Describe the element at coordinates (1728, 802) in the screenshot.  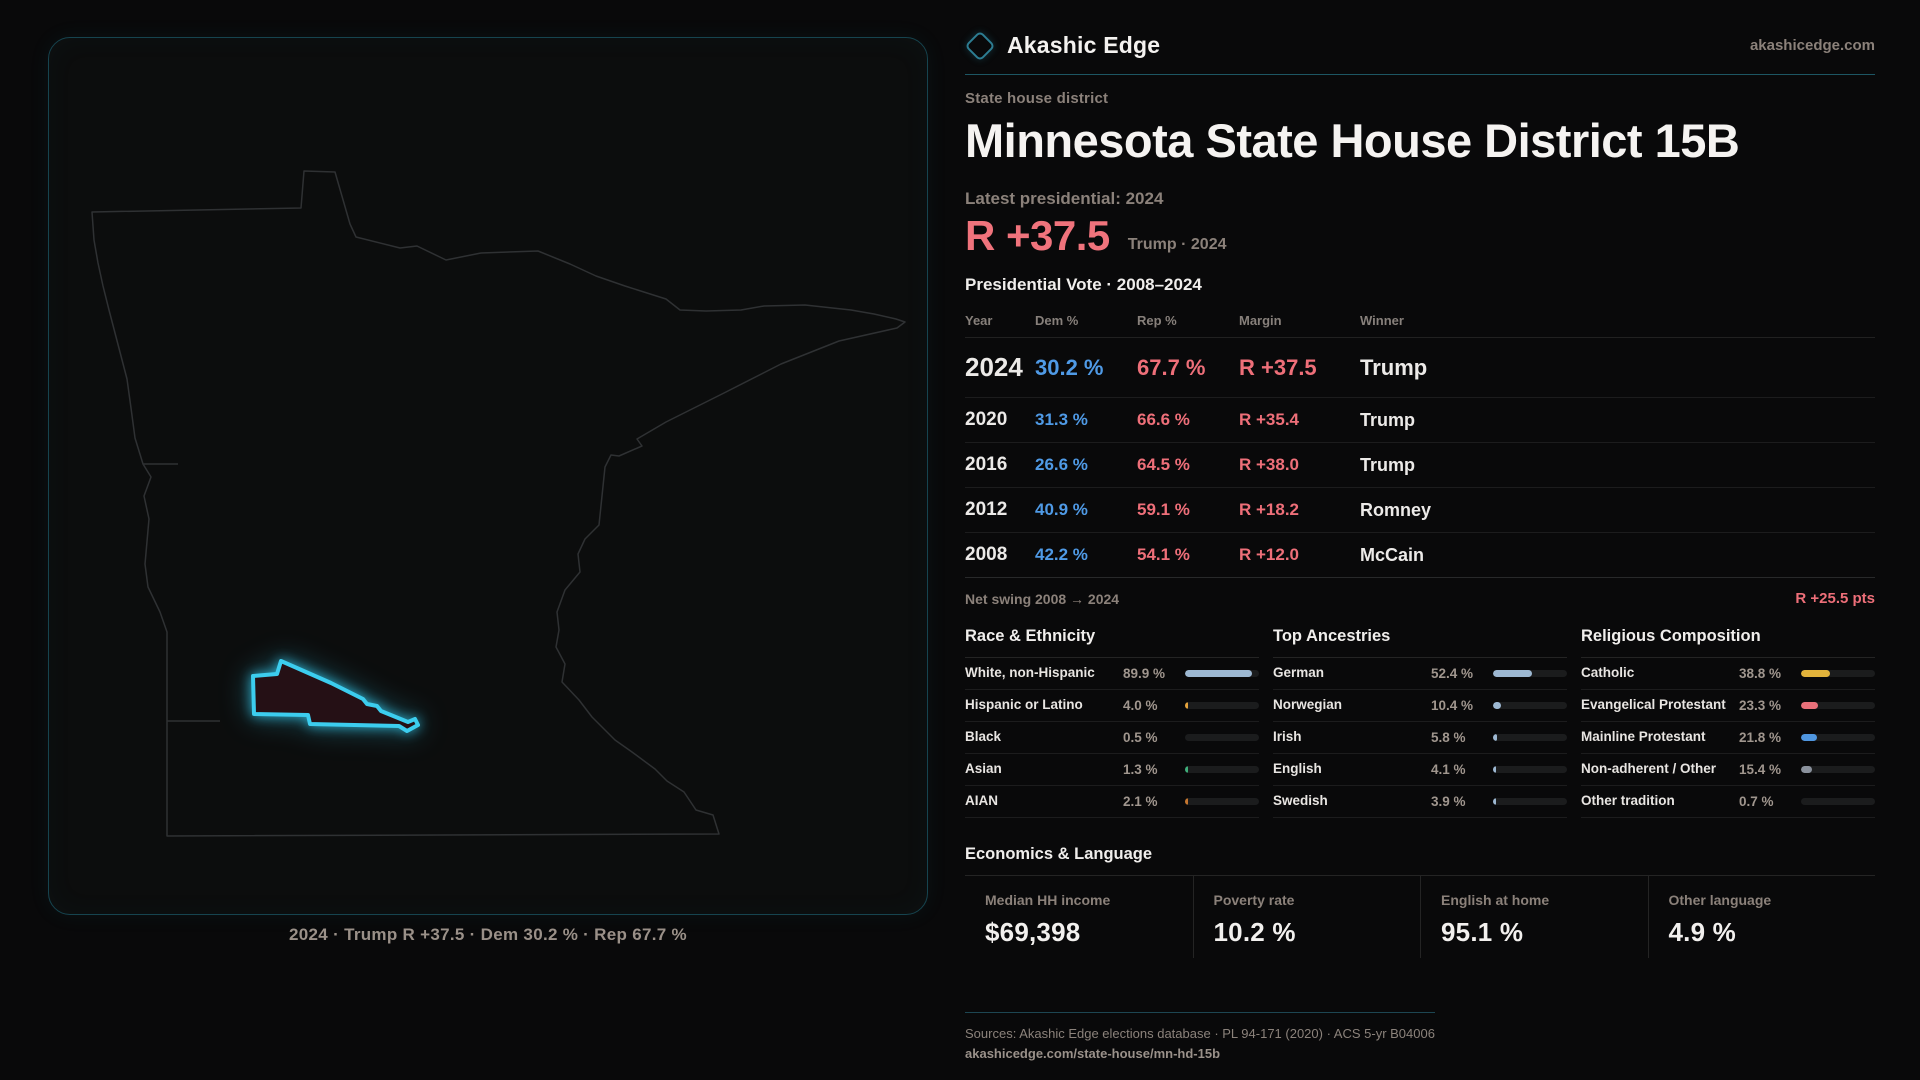
I see `demographic-row: Other tradition 0.7 %` at that location.